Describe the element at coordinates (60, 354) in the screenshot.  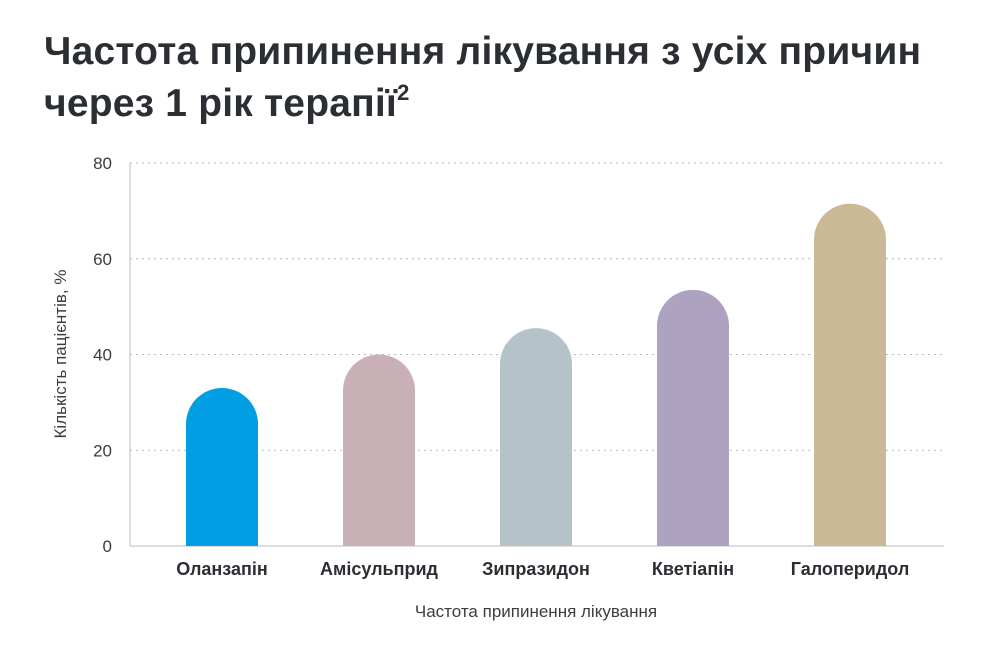
I see `y-axis-title: Кількість пацієнтів, %` at that location.